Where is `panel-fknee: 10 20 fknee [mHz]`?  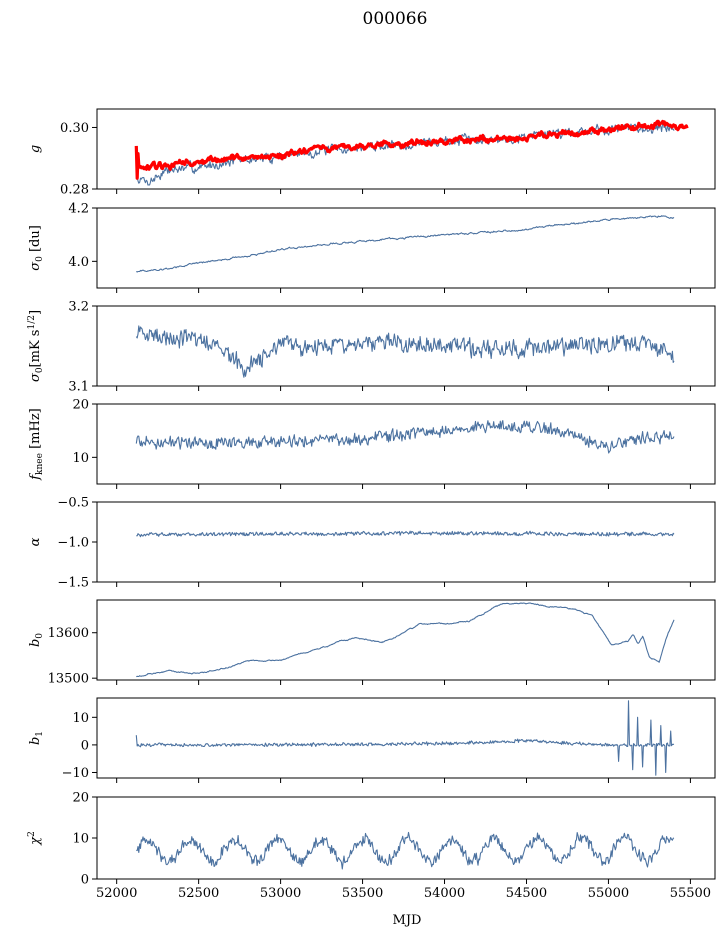 panel-fknee: 10 20 fknee [mHz] is located at coordinates (372, 443).